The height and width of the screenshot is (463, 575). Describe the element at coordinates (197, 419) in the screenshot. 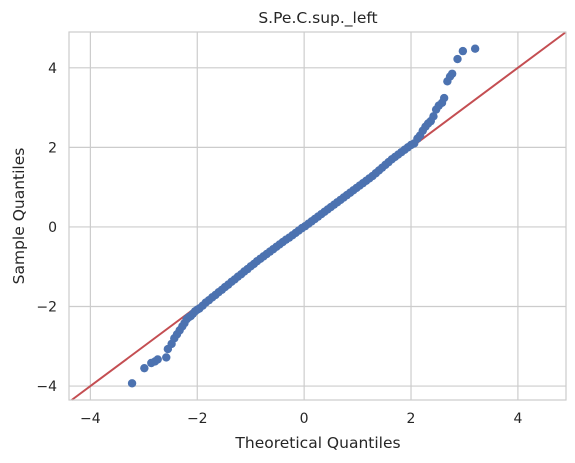

I see `x-tick-label: −2` at that location.